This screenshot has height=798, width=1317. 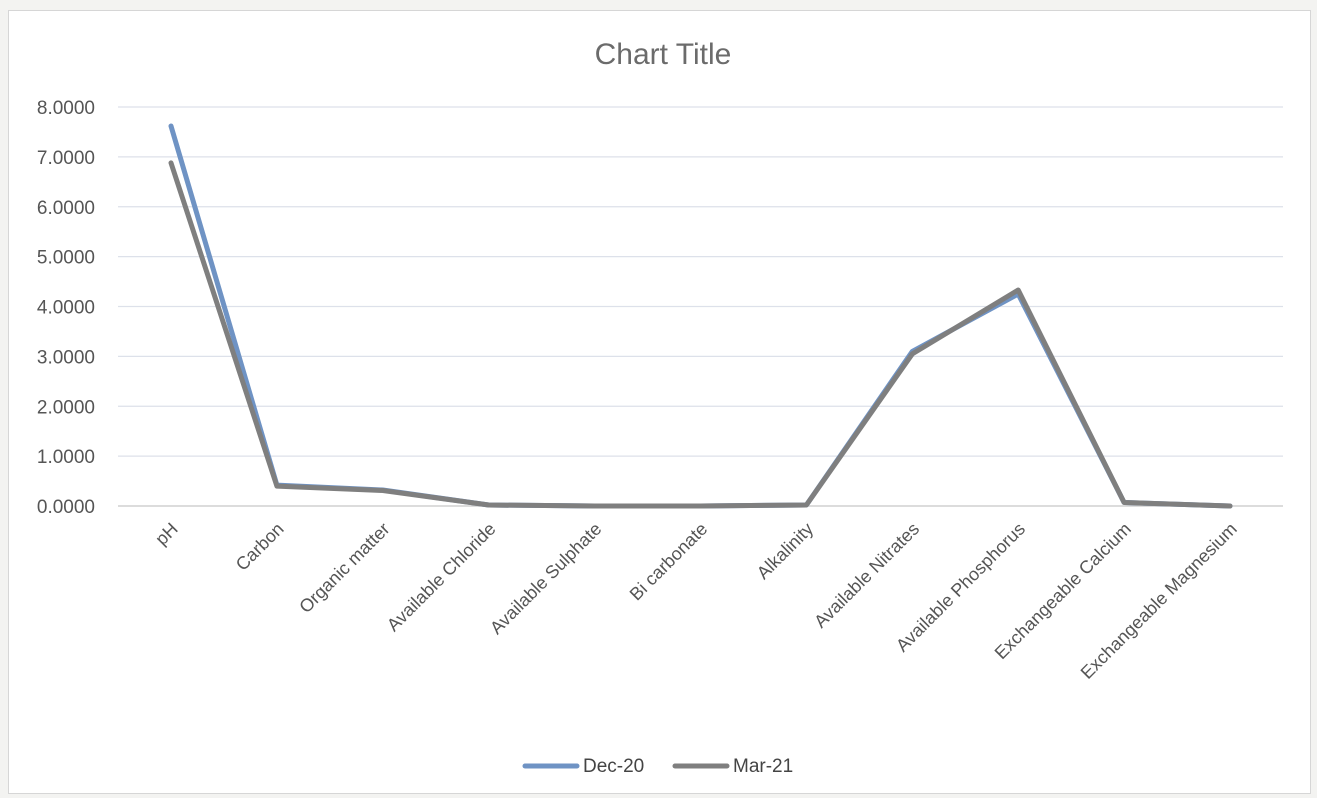 What do you see at coordinates (657, 766) in the screenshot?
I see `legend: Dec-20 Mar-21` at bounding box center [657, 766].